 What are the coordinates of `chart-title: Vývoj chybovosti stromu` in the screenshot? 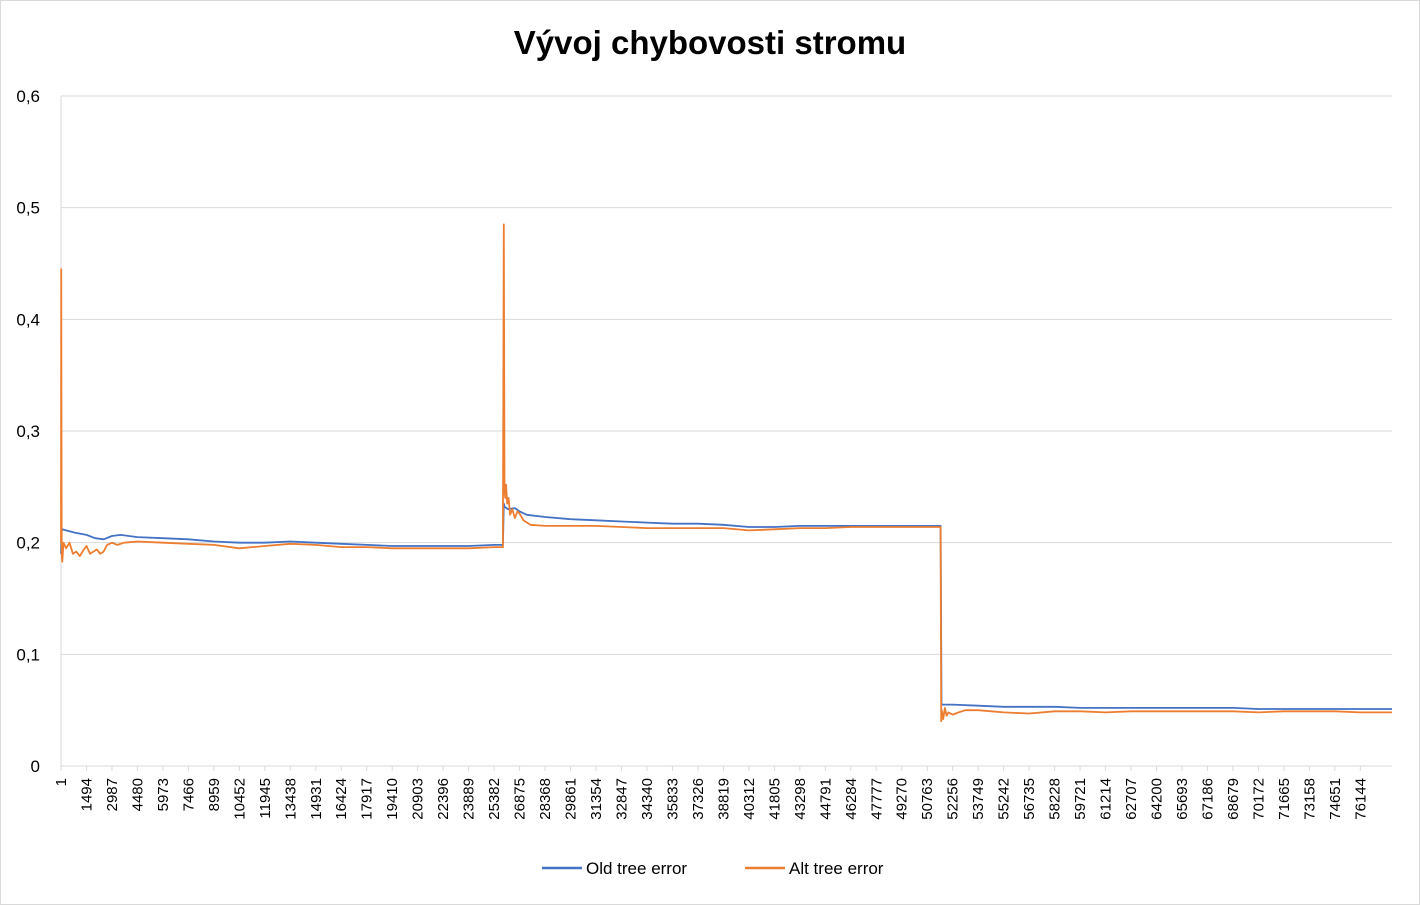 It's located at (710, 42).